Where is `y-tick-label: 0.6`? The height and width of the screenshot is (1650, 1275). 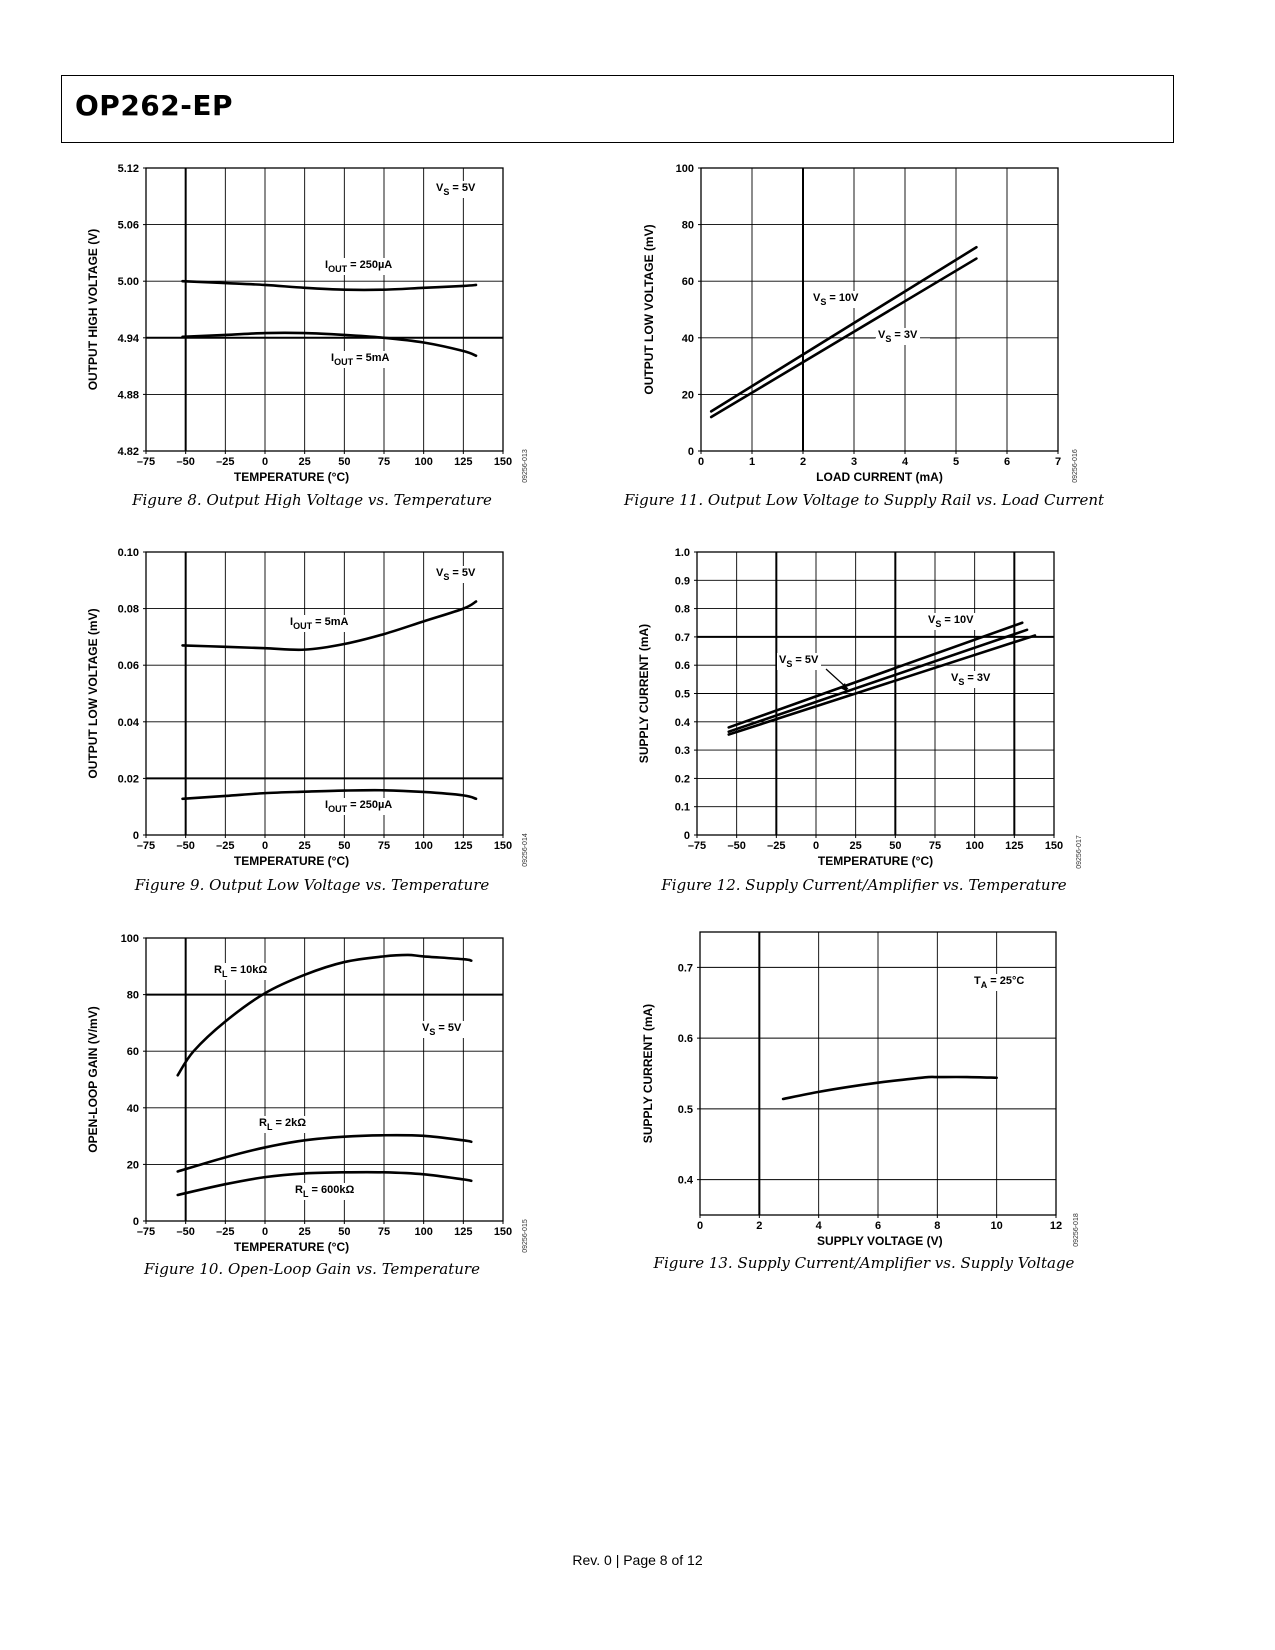
y-tick-label: 0.6 is located at coordinates (682, 666).